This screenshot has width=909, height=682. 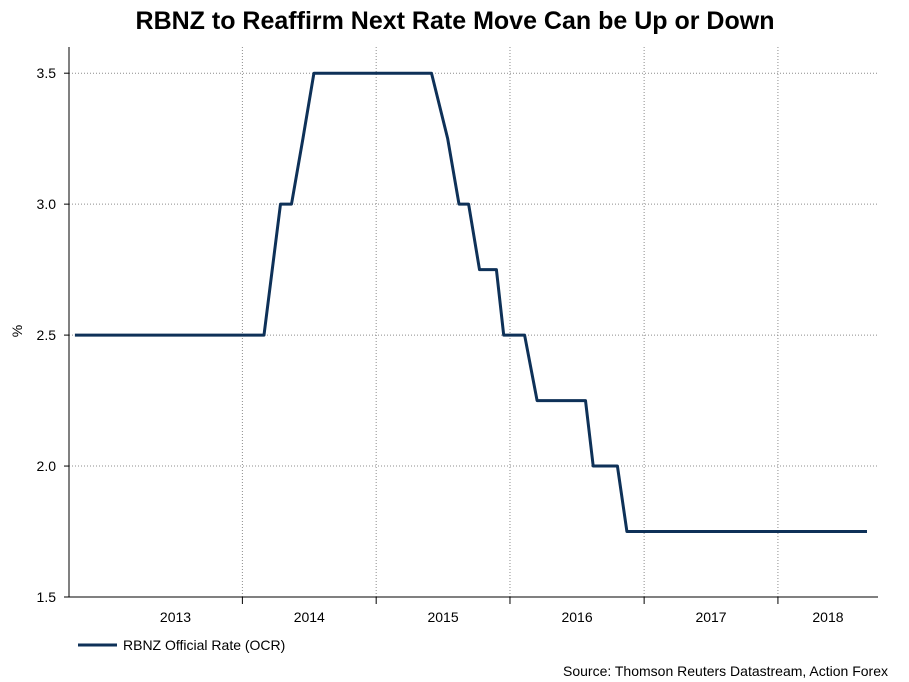 I want to click on y-axis-label: %, so click(x=17, y=331).